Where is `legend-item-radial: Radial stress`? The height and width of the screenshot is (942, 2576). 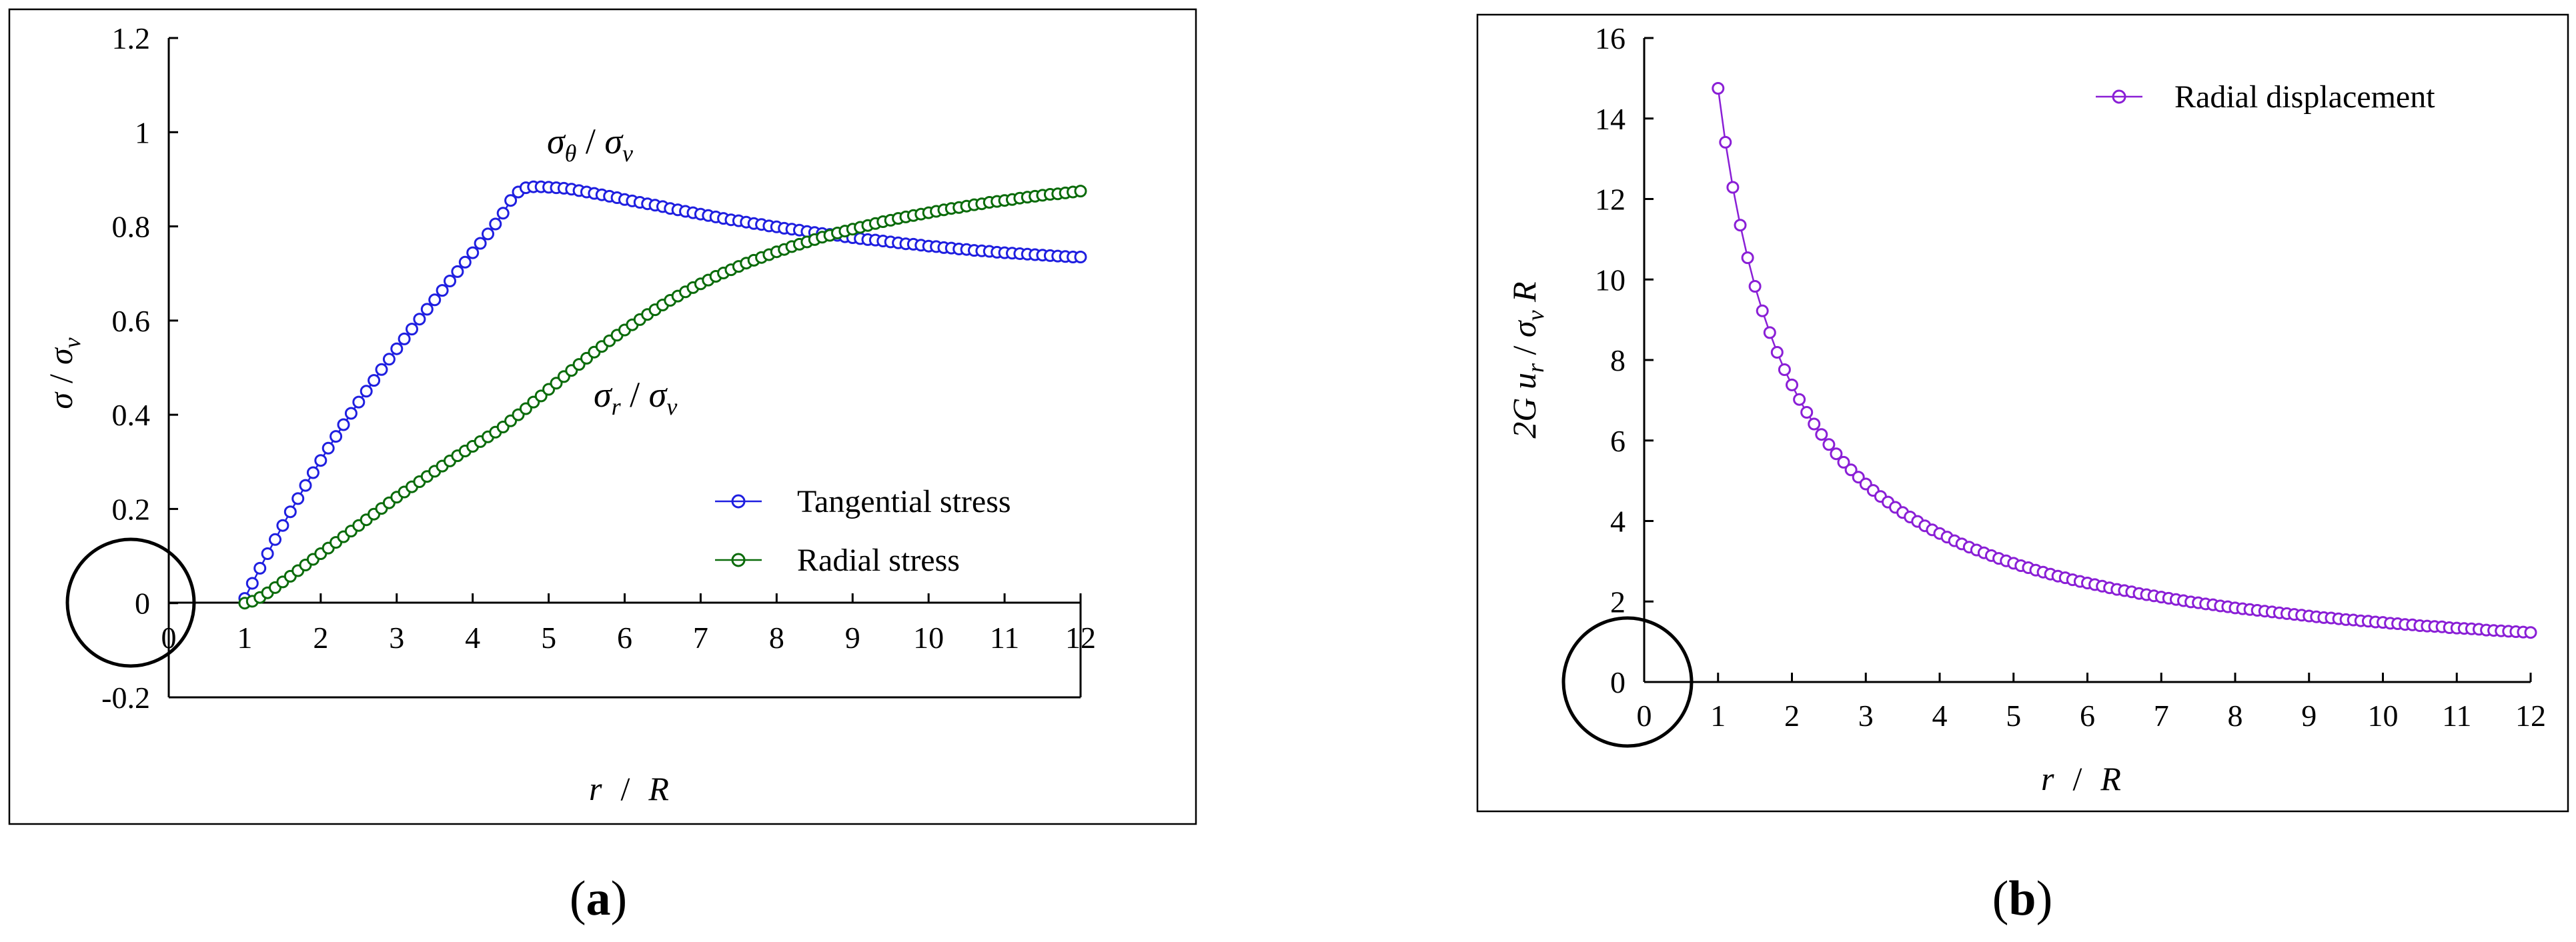 legend-item-radial: Radial stress is located at coordinates (837, 560).